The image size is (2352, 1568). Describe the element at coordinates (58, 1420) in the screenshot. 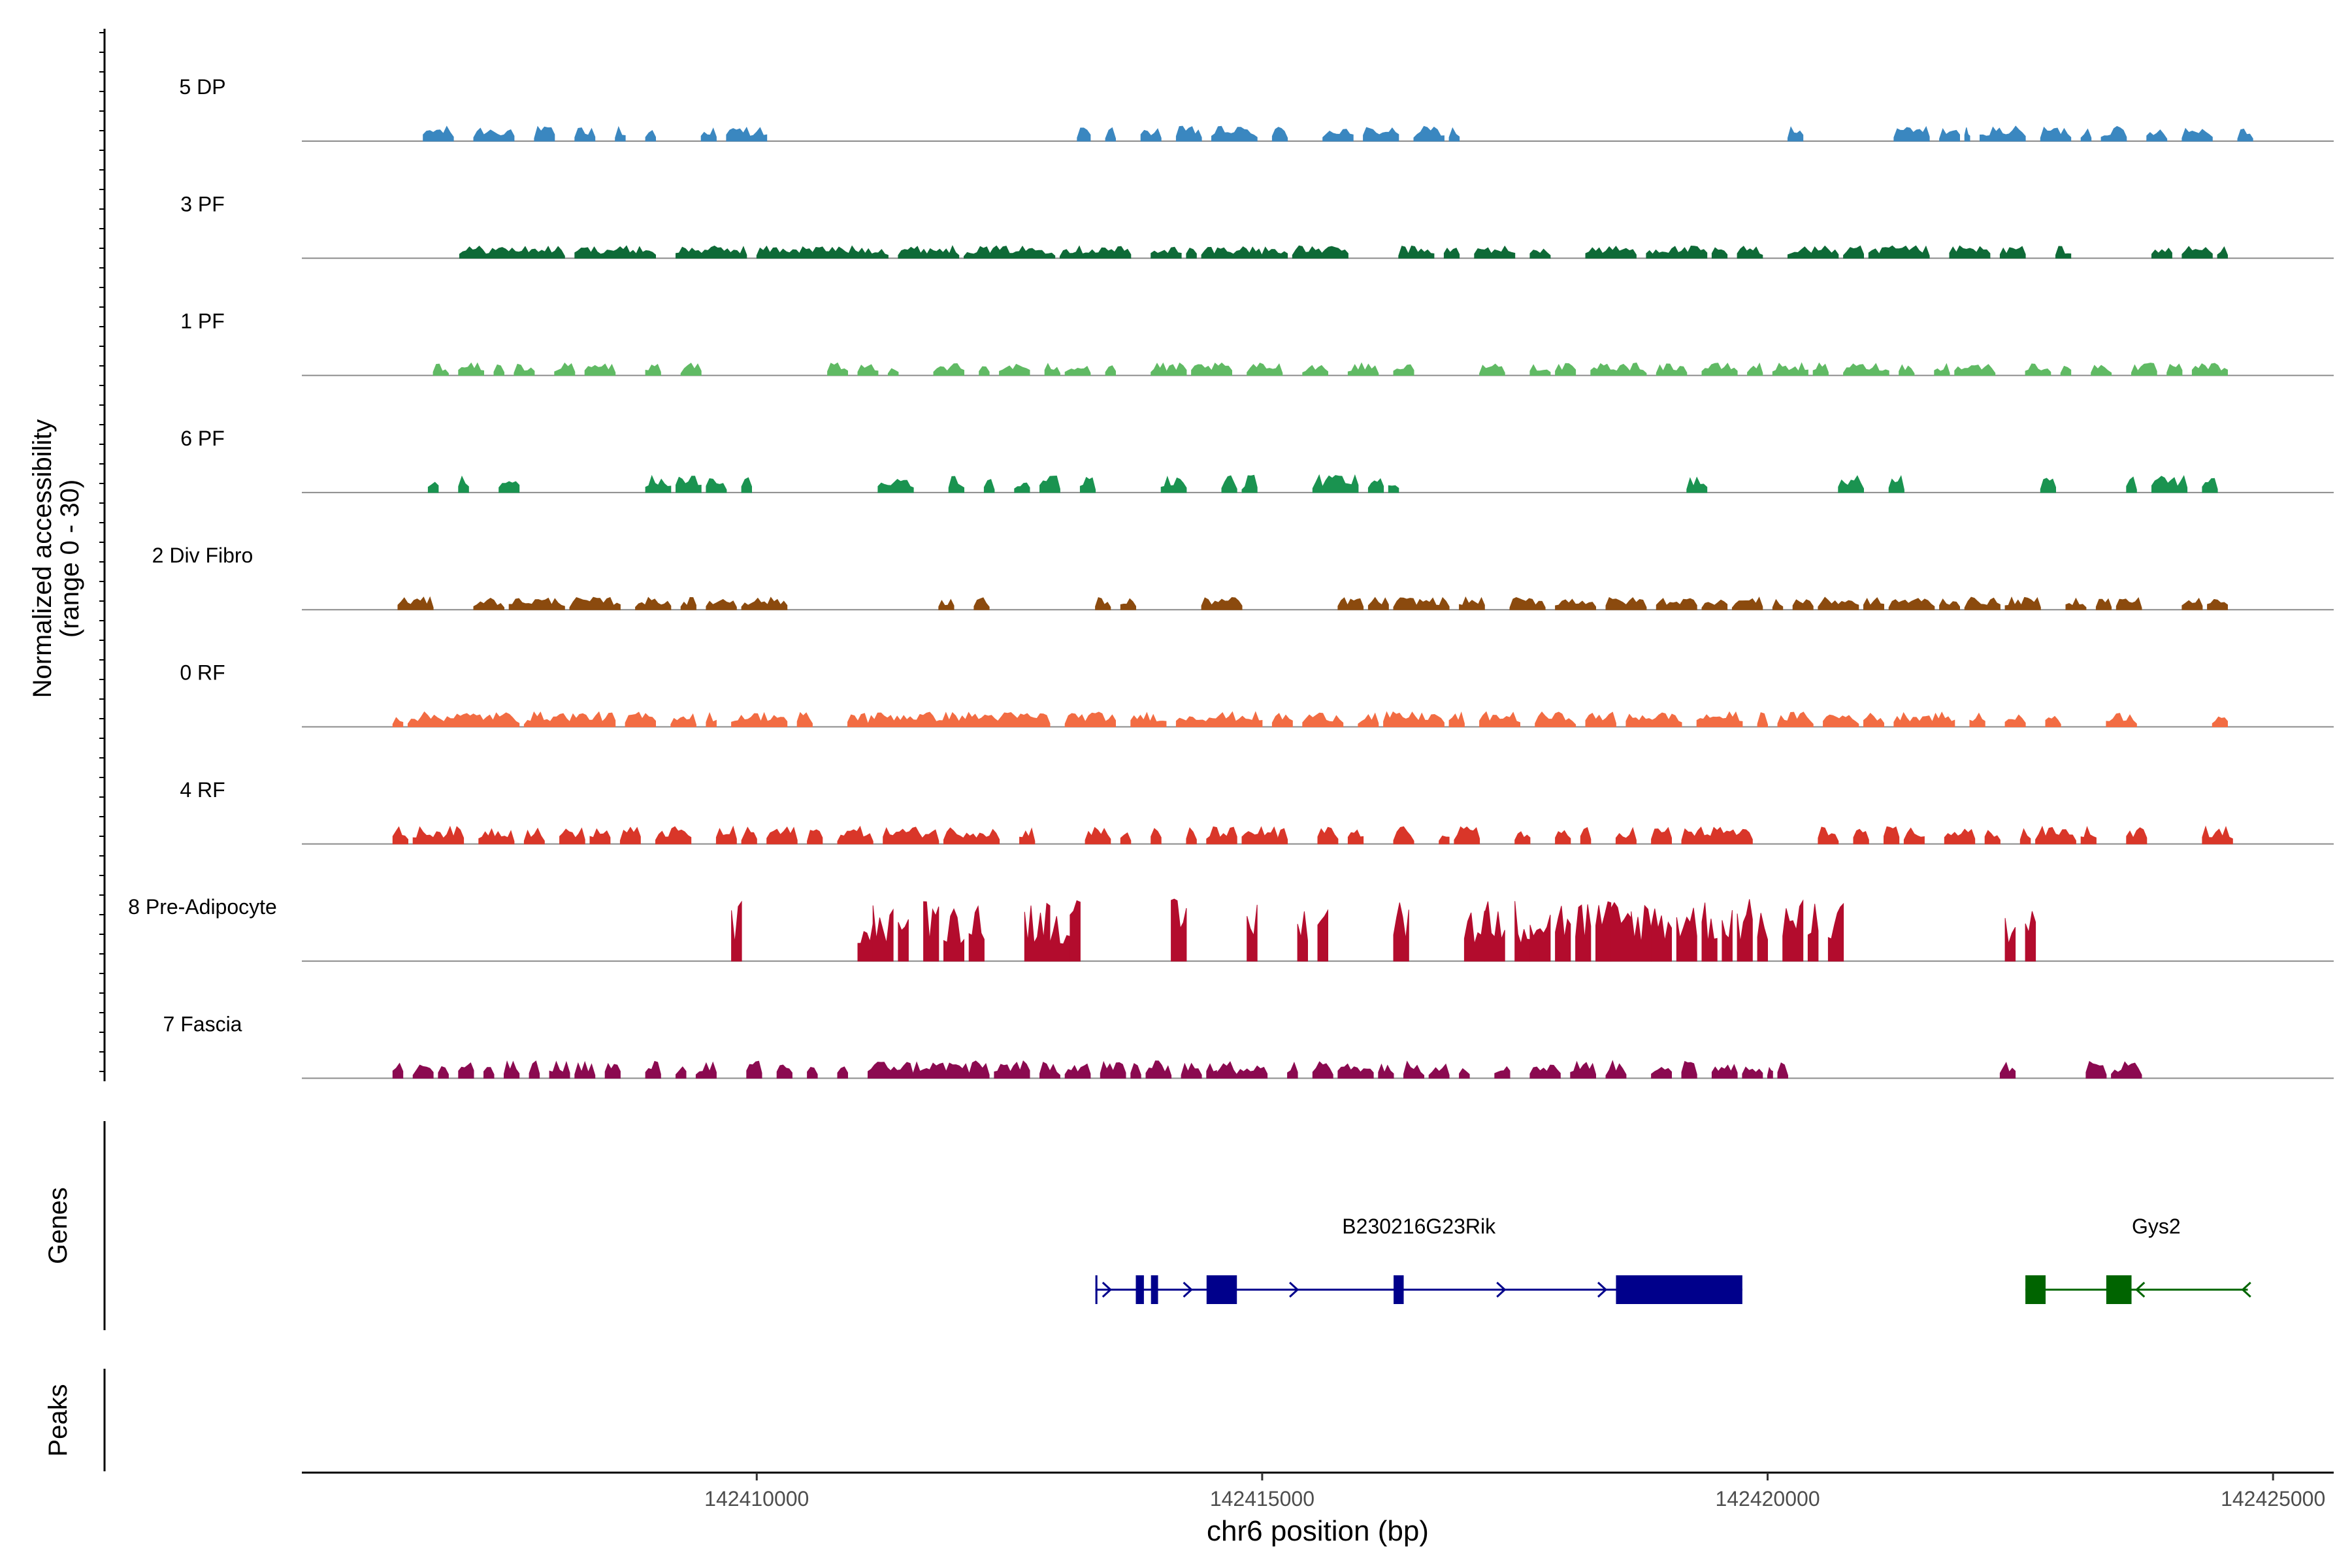

I see `peaks-panel-label: Peaks` at that location.